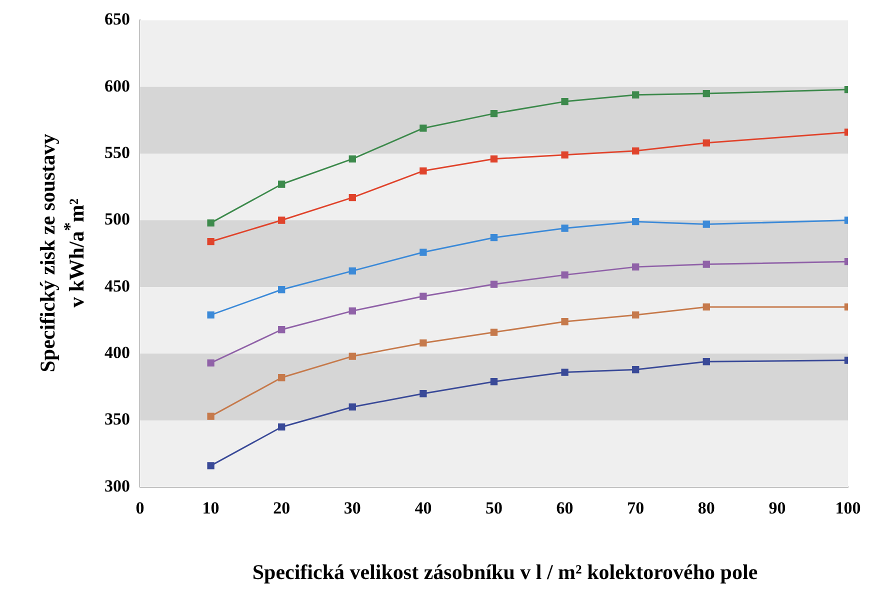 The height and width of the screenshot is (590, 884). I want to click on y-tick-label: 400, so click(117, 352).